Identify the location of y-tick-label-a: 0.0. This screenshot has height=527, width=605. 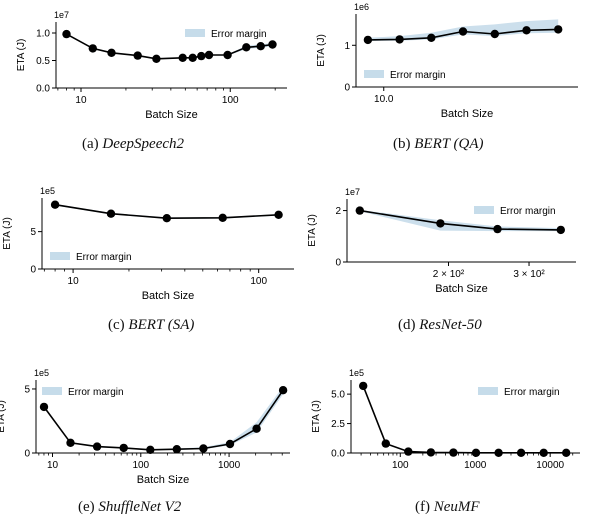
(43, 89).